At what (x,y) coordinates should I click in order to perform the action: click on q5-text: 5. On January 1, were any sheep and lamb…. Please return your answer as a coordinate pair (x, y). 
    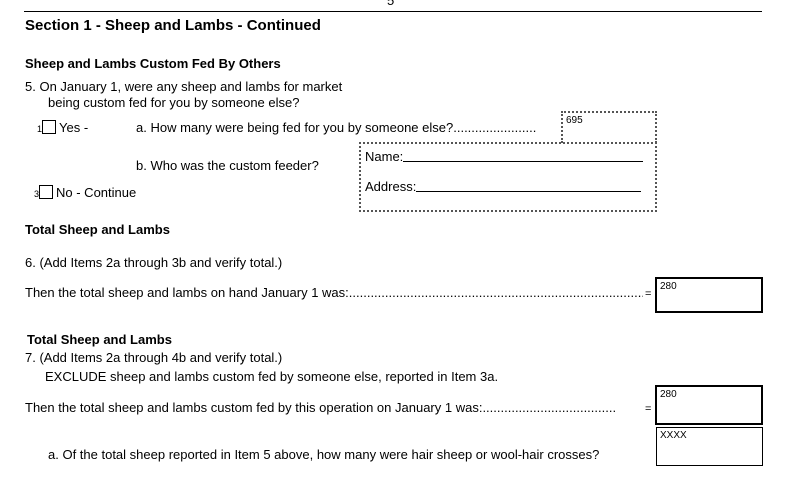
    Looking at the image, I should click on (184, 86).